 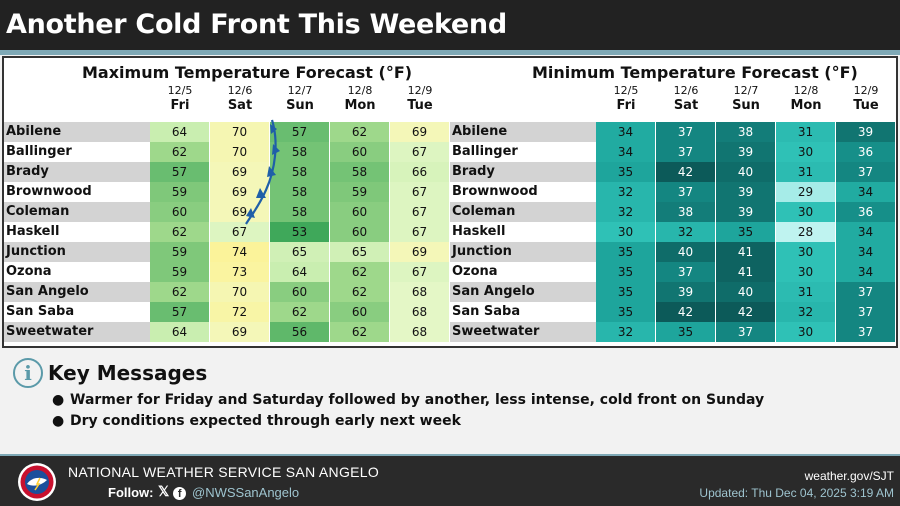 What do you see at coordinates (227, 232) in the screenshot?
I see `table-row: Haskell 62 67 53 60 67` at bounding box center [227, 232].